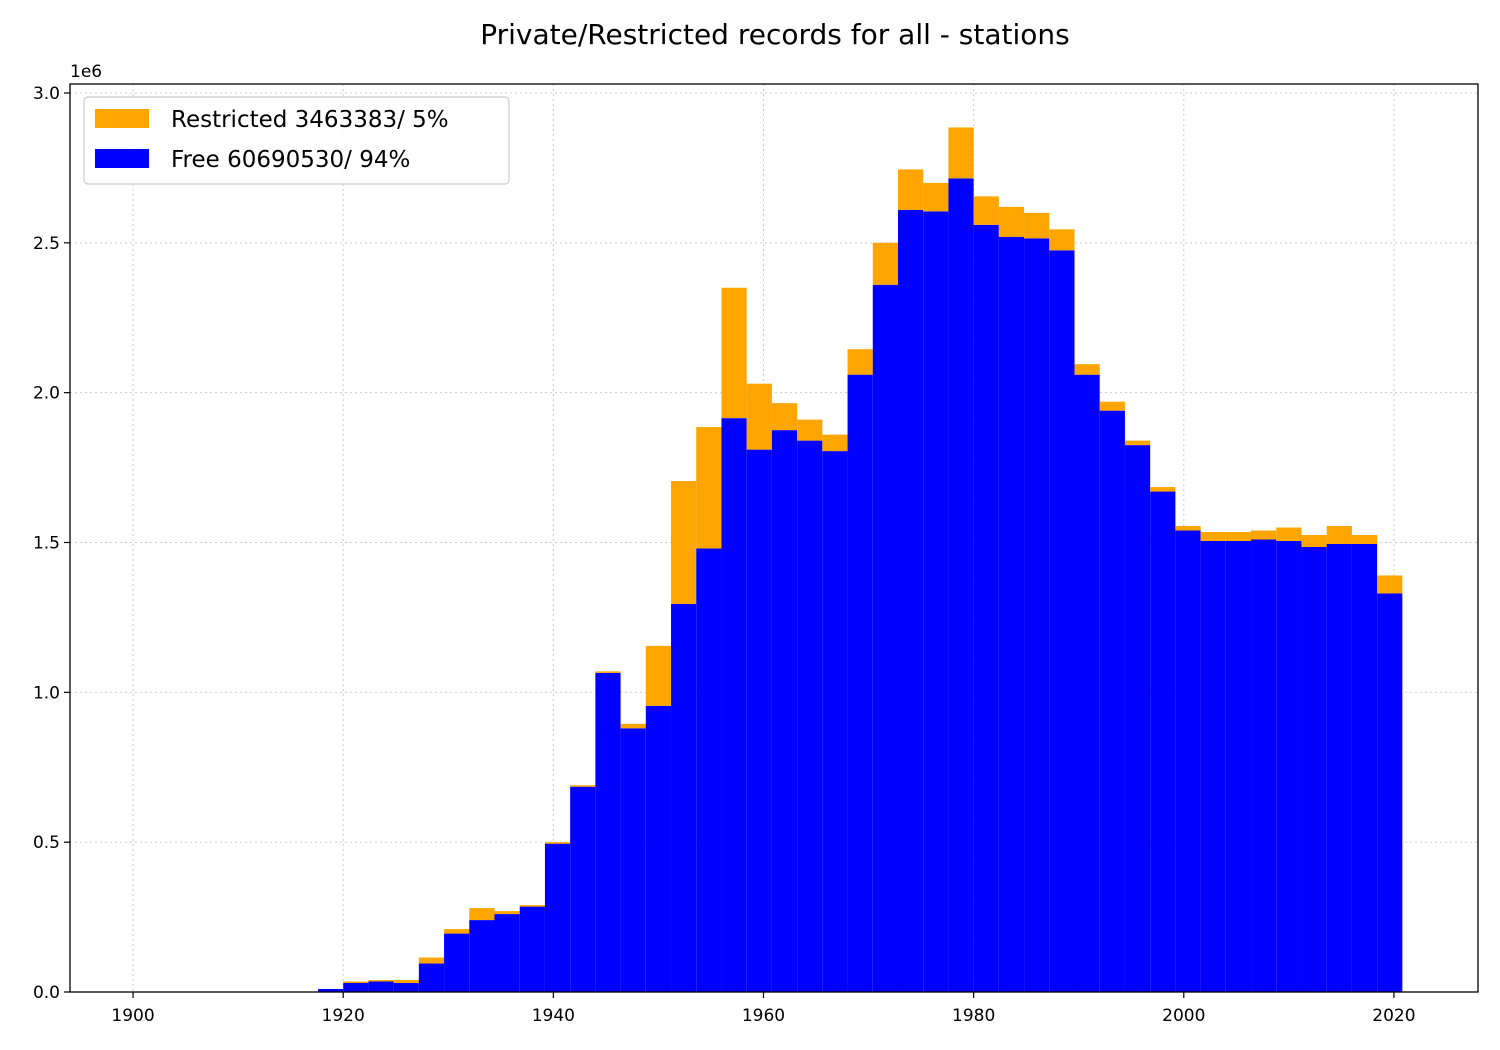  What do you see at coordinates (343, 1016) in the screenshot?
I see `x-tick-label: 1920` at bounding box center [343, 1016].